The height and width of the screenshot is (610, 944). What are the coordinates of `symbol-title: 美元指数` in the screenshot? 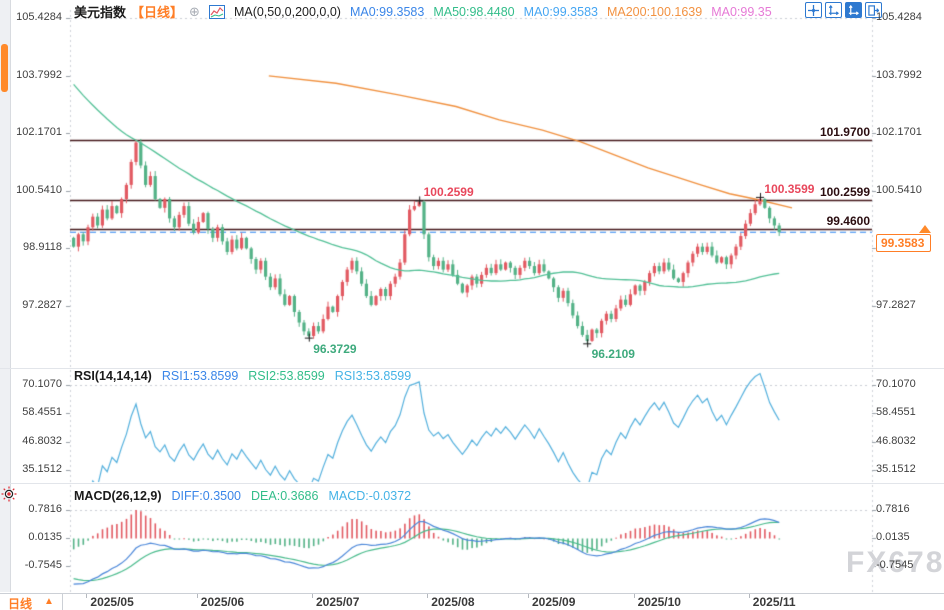 It's located at (100, 12).